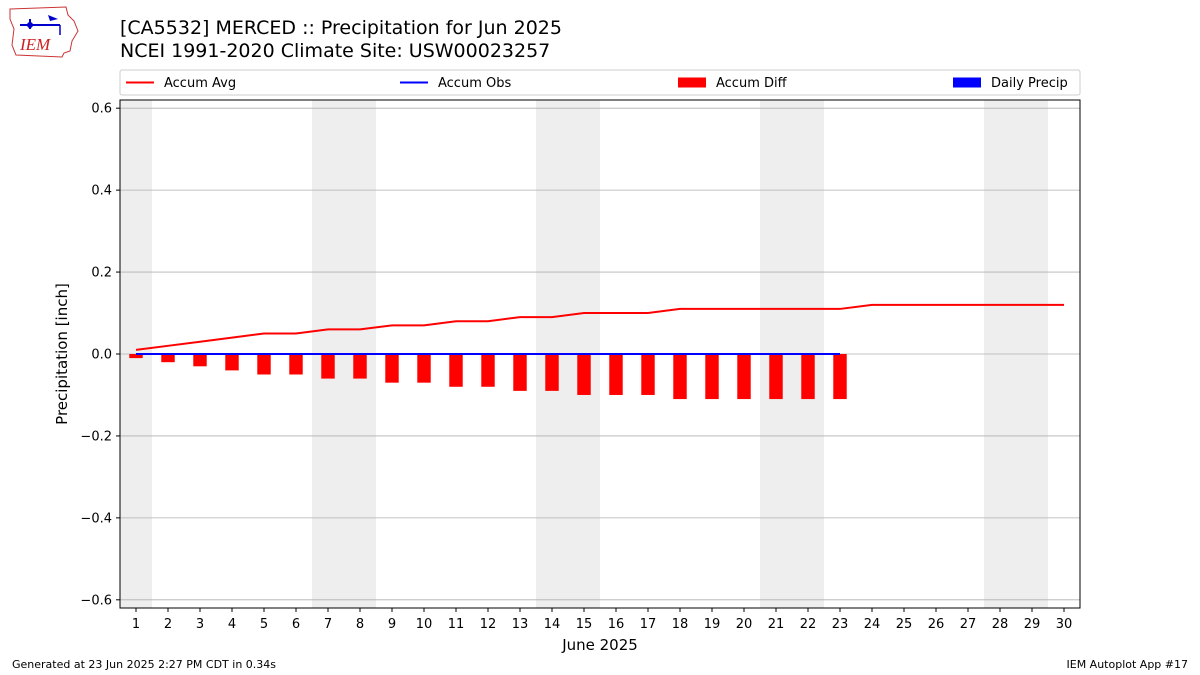 Image resolution: width=1200 pixels, height=675 pixels. Describe the element at coordinates (968, 624) in the screenshot. I see `x-tick-label: 27` at that location.